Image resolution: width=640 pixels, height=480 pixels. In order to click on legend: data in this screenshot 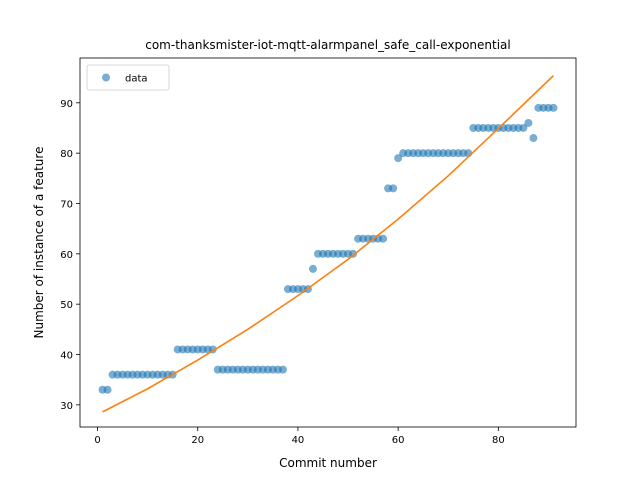, I will do `click(128, 77)`.